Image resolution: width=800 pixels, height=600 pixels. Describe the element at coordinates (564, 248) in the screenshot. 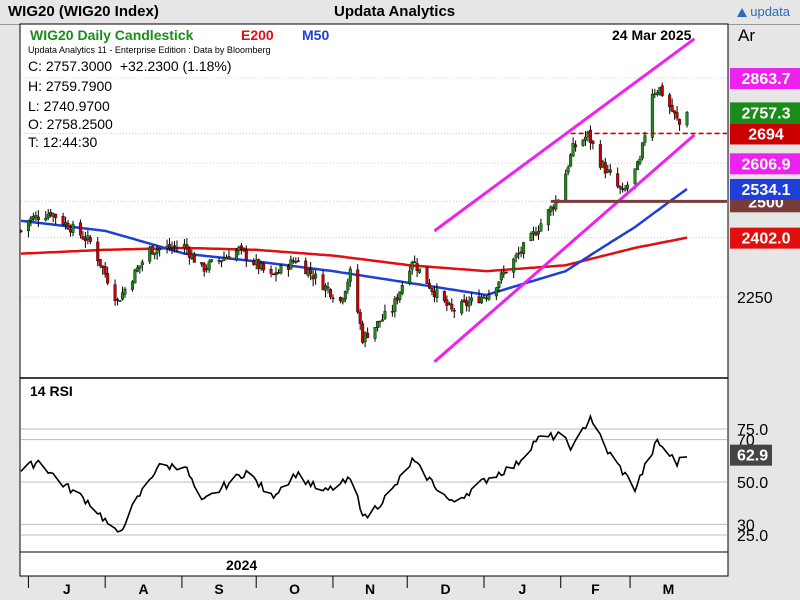

I see `channel-lower-line` at that location.